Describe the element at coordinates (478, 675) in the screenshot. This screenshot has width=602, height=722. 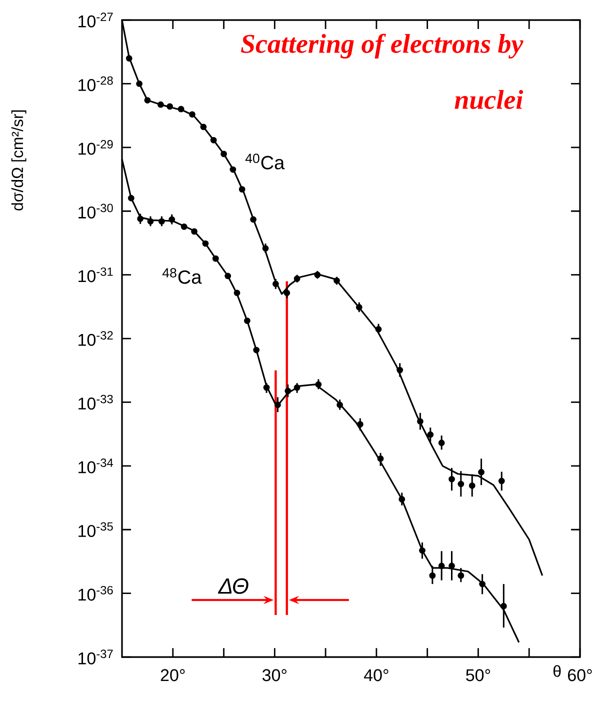
I see `x-tick-label: 50°` at that location.